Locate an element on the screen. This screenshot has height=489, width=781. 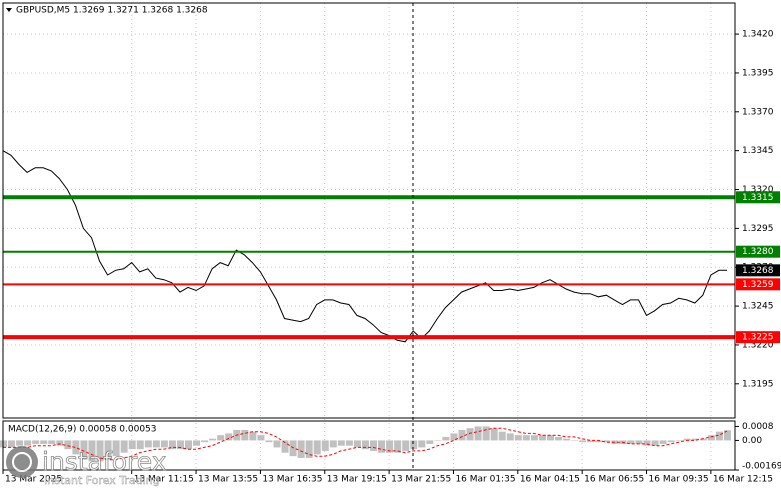
x-tick-label: 13 Mar 21:55 is located at coordinates (421, 480).